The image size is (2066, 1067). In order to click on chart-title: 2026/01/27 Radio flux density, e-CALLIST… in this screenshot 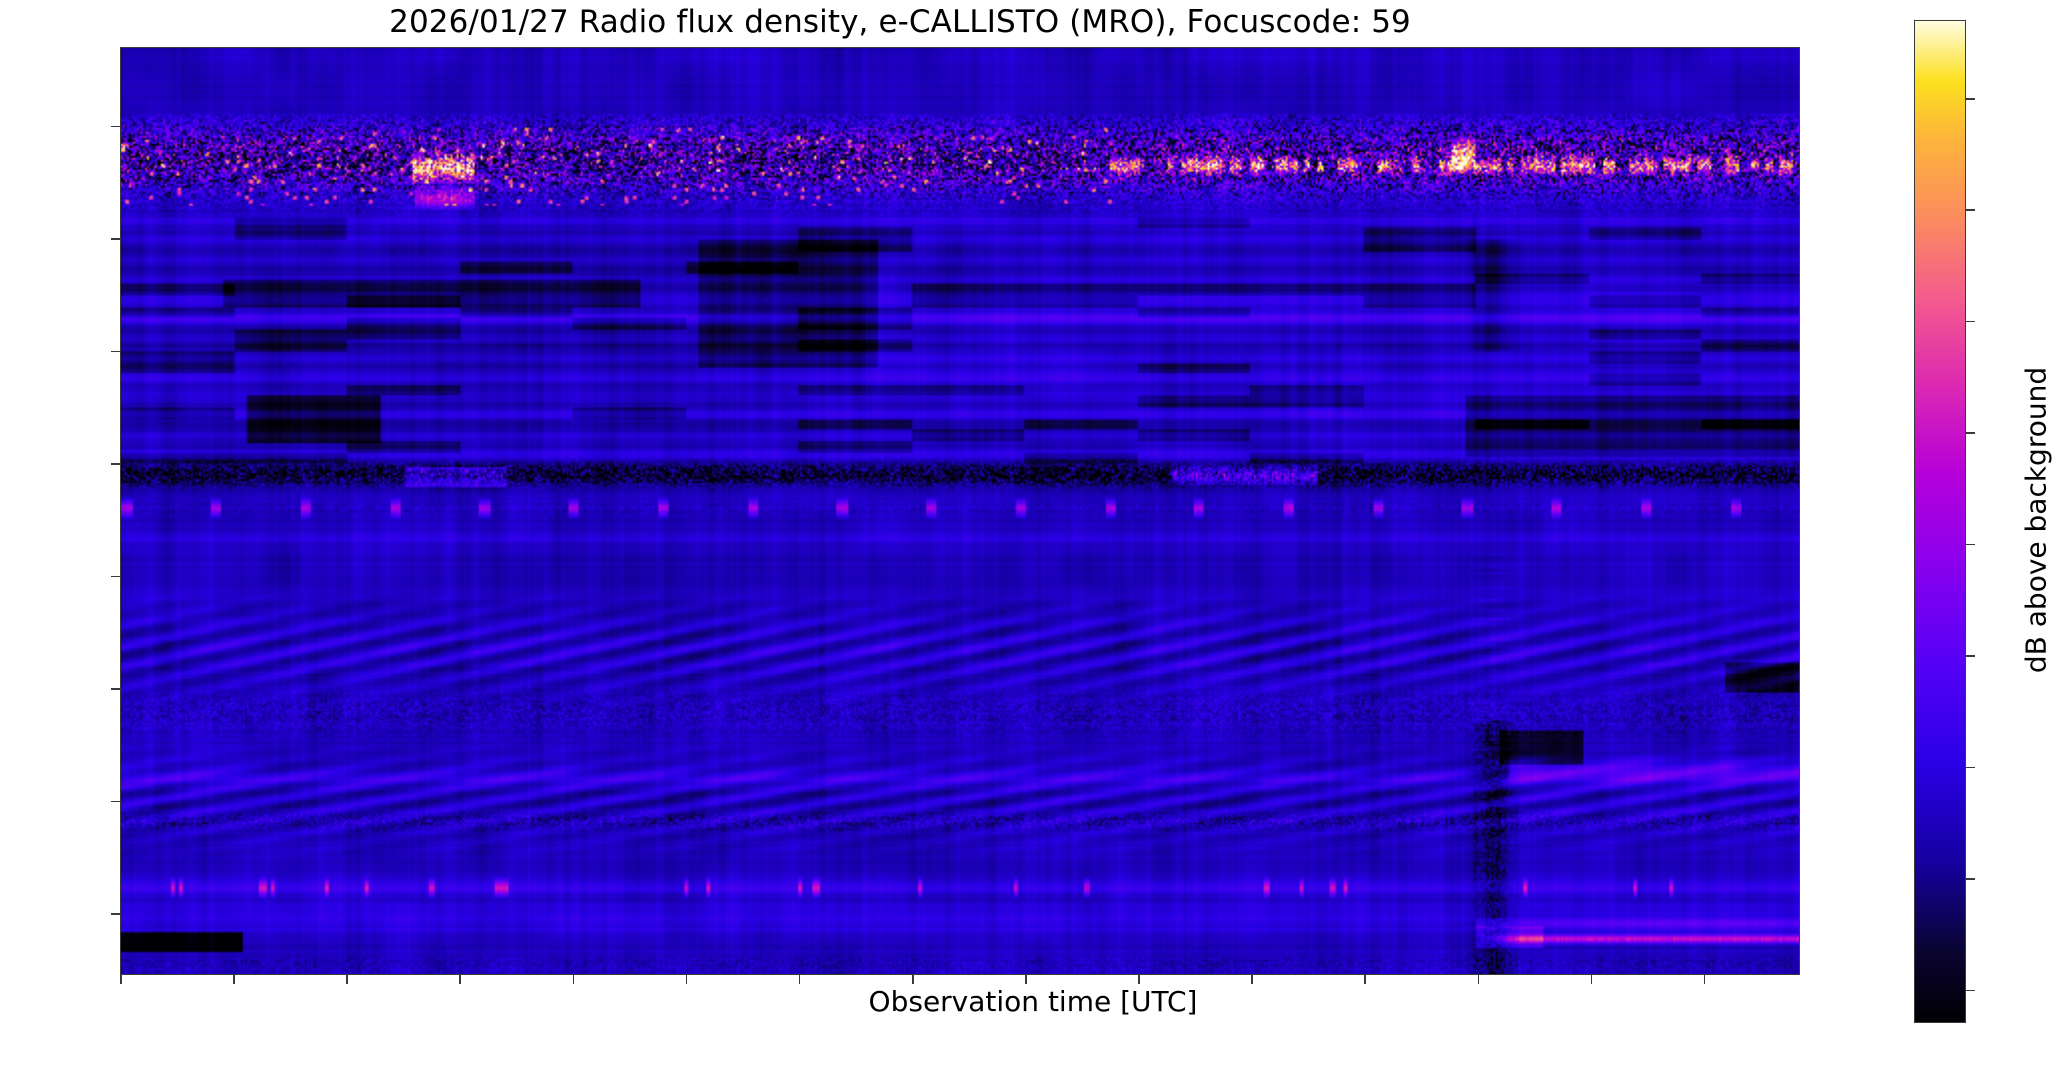, I will do `click(900, 22)`.